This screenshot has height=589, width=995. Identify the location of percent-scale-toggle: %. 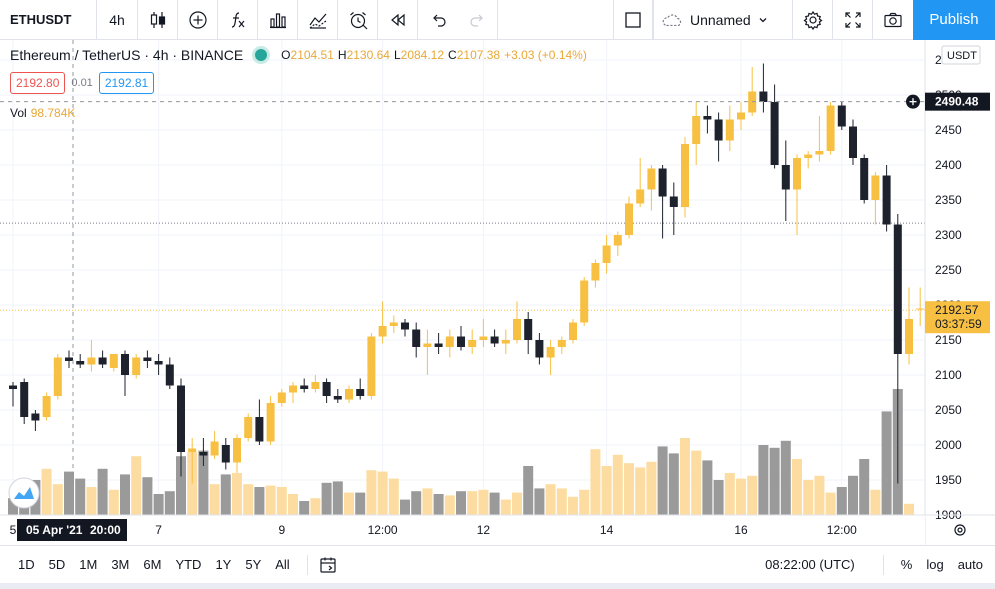
(906, 564).